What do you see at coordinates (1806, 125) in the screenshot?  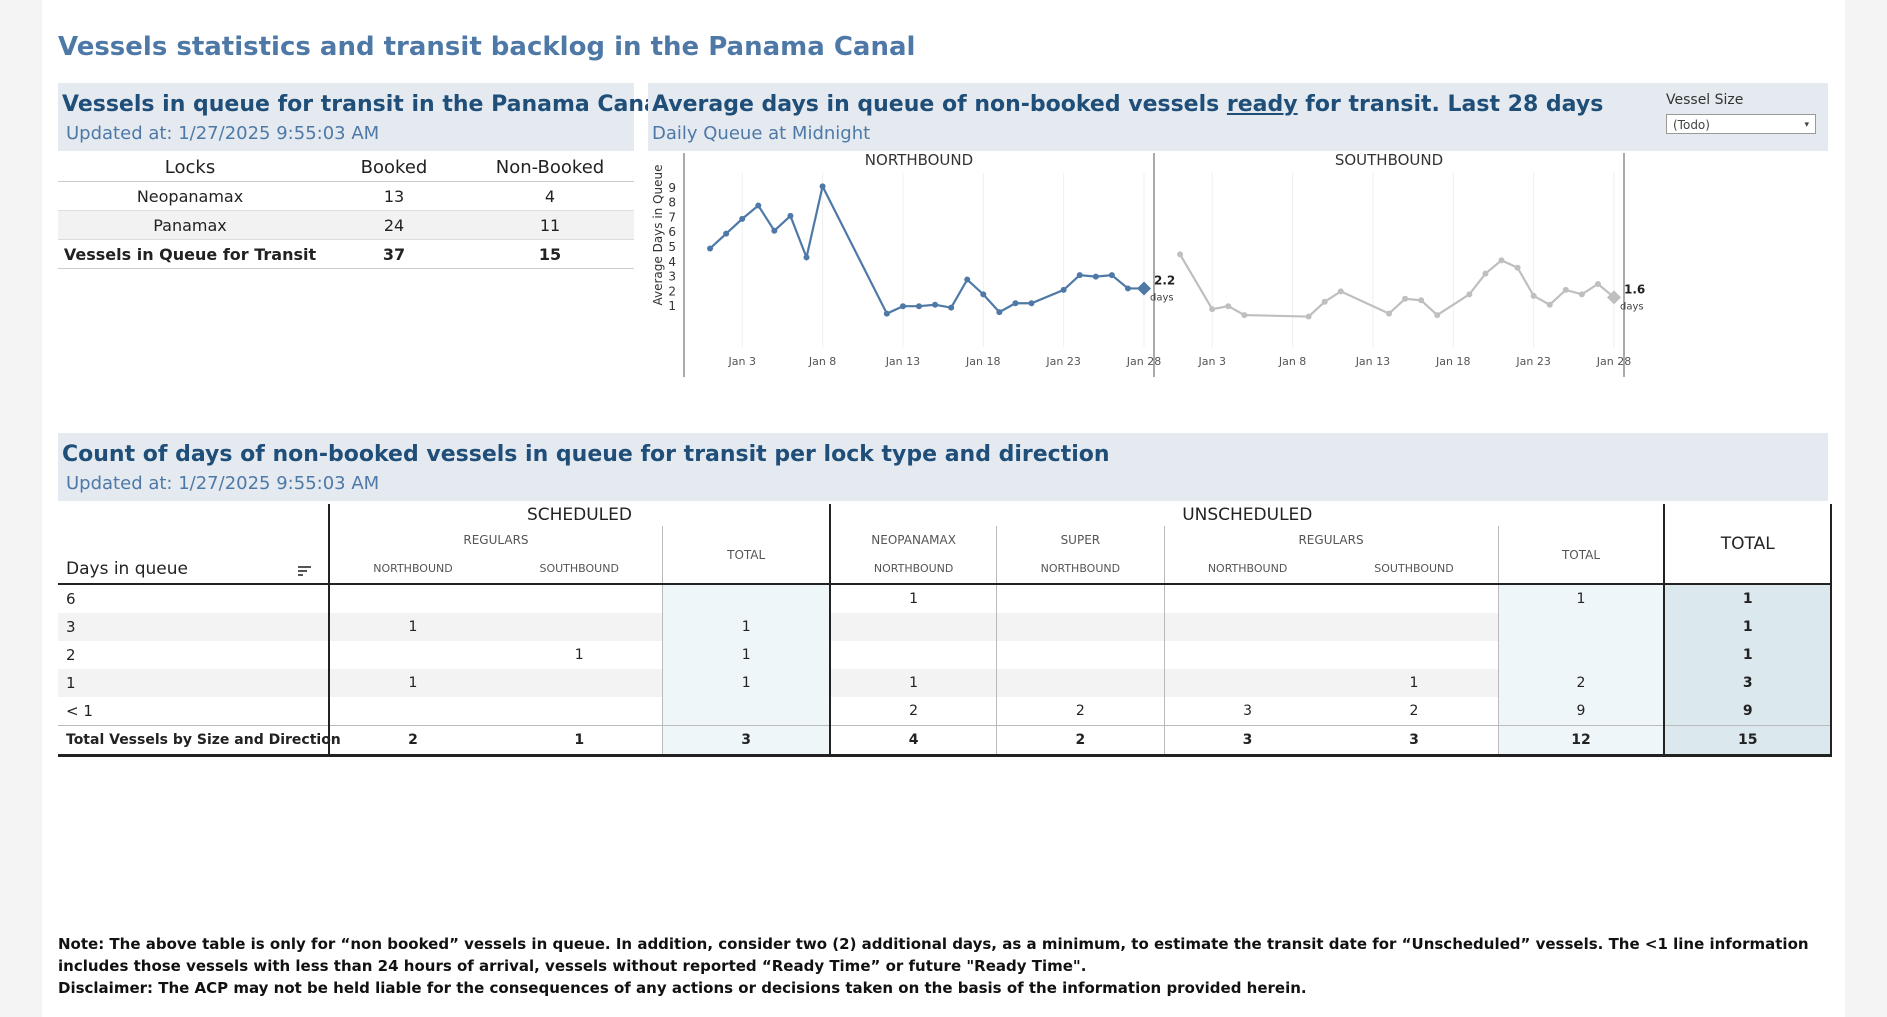 I see `chevron-down-icon: ▾` at bounding box center [1806, 125].